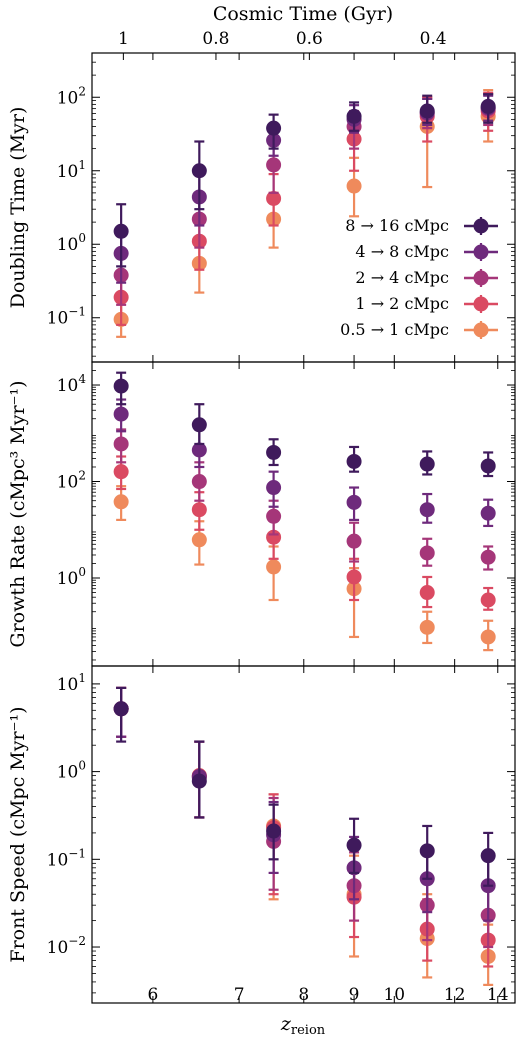  What do you see at coordinates (303, 14) in the screenshot?
I see `top-axis-title: Cosmic Time (Gyr)` at bounding box center [303, 14].